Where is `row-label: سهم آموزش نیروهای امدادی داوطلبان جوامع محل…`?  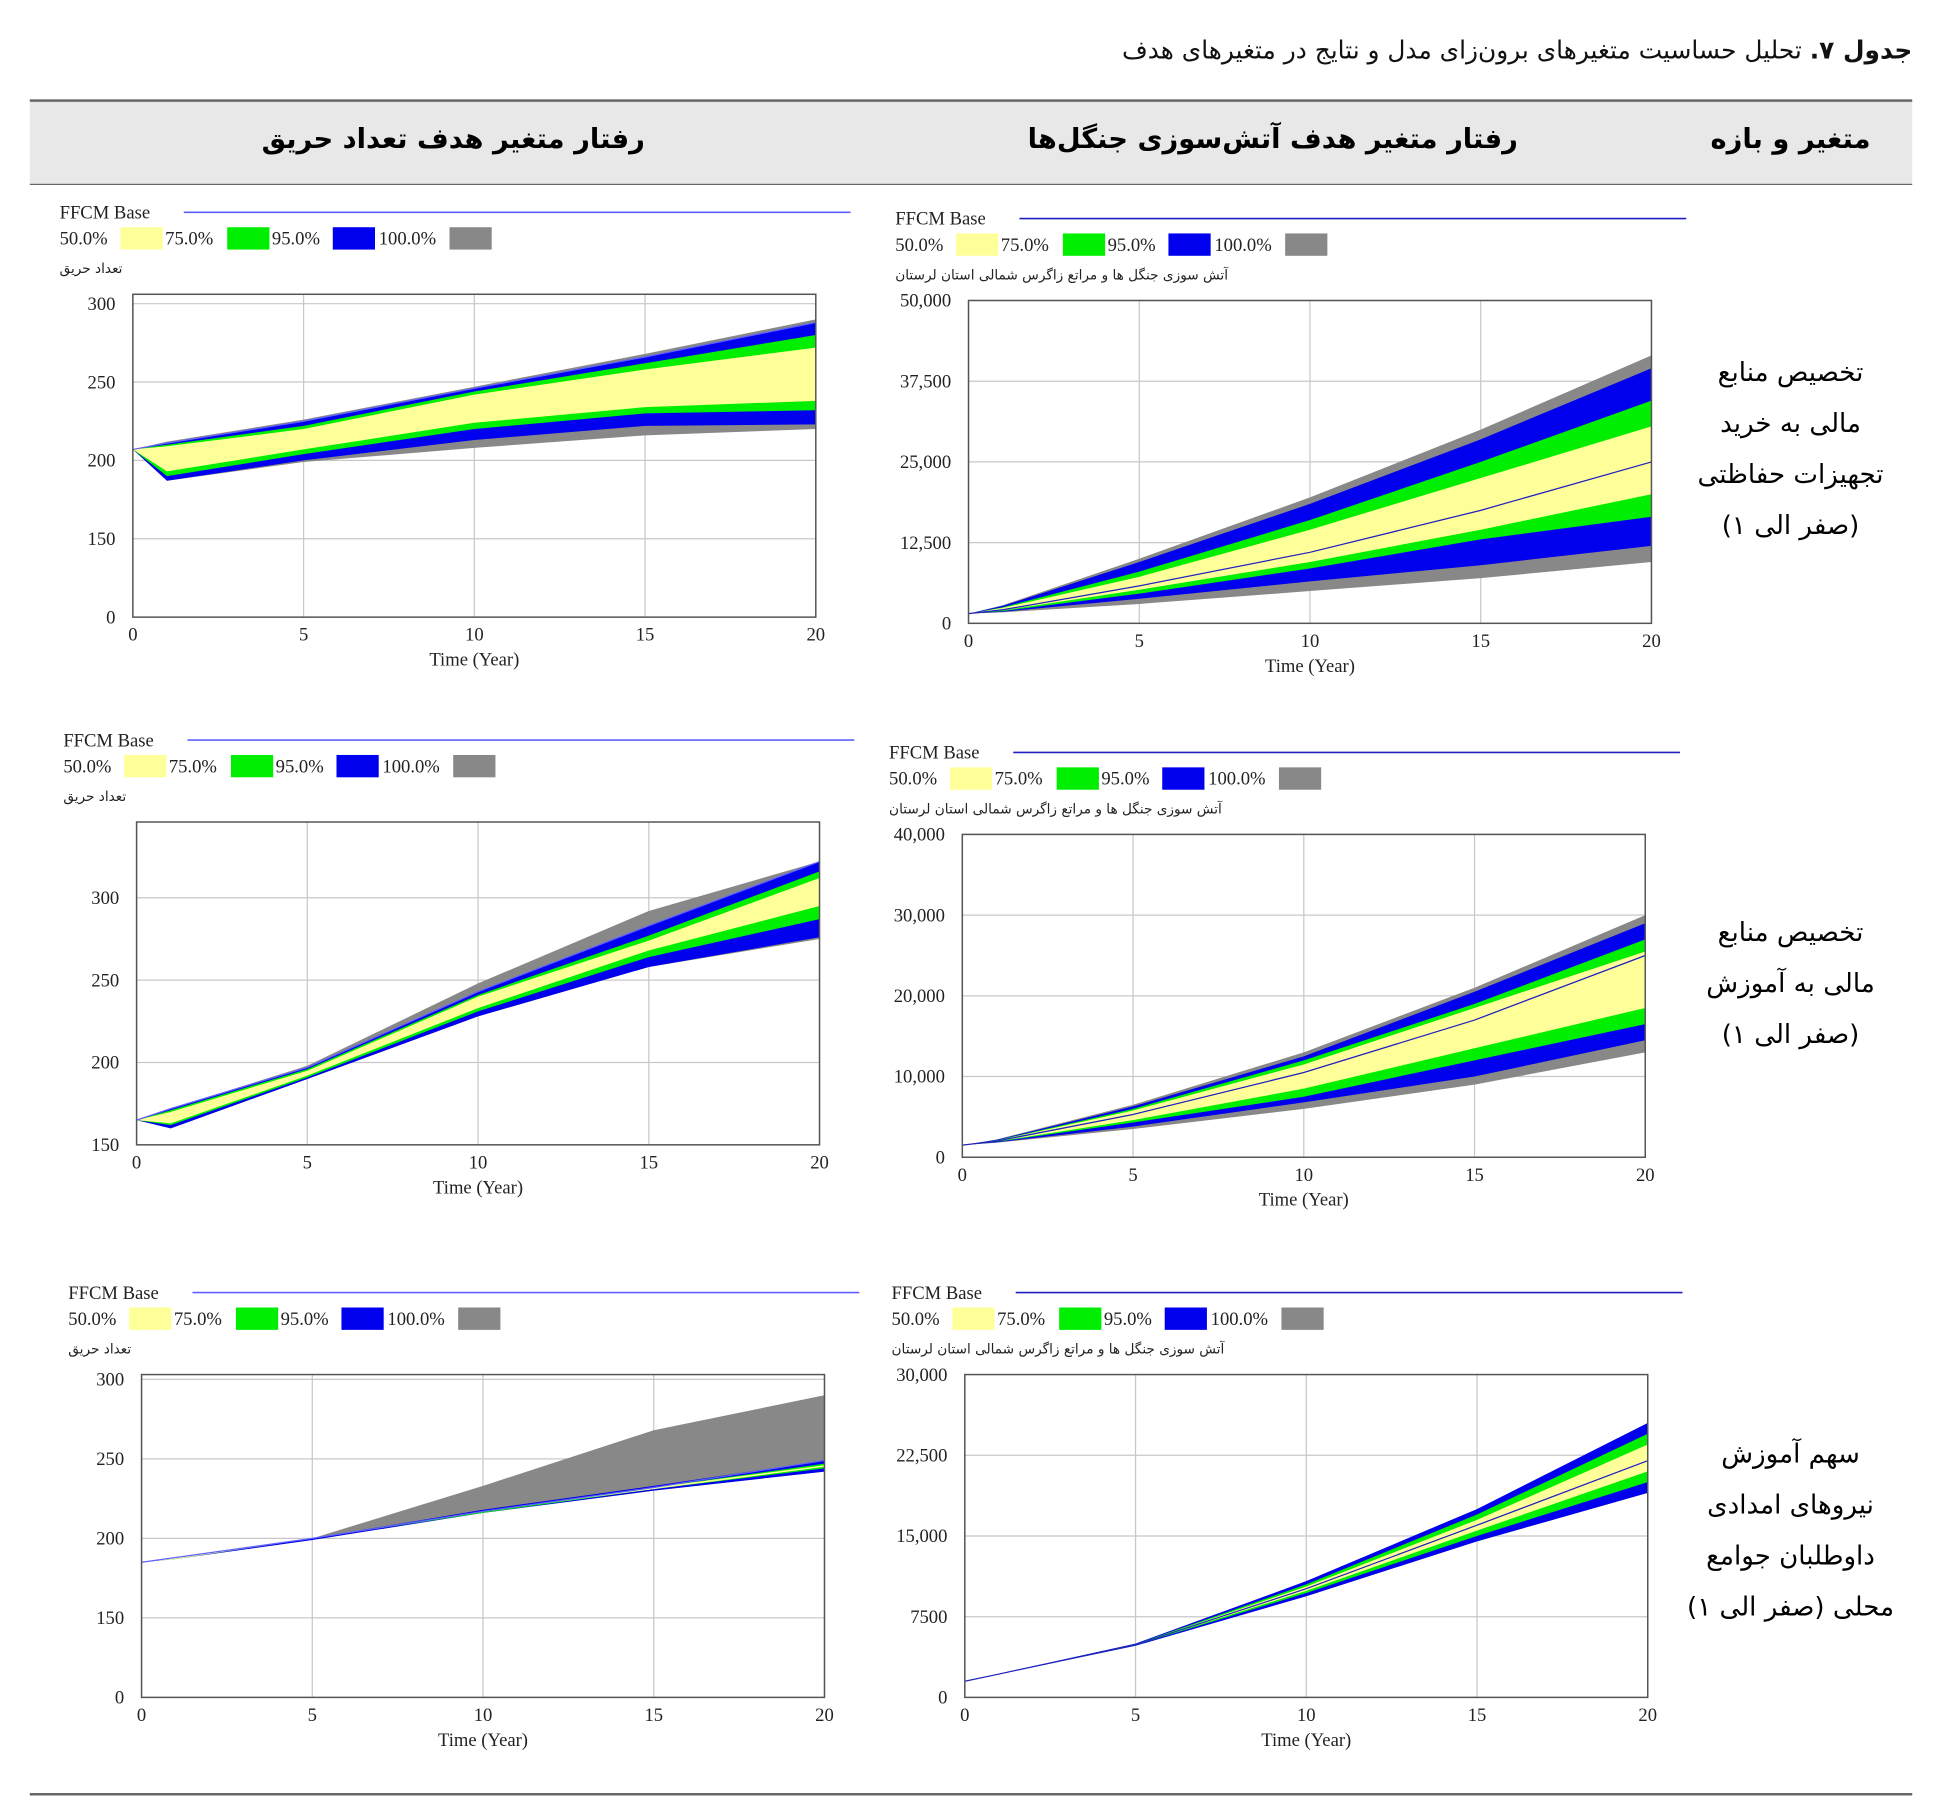
row-label: سهم آموزش نیروهای امدادی داوطلبان جوامع محل… is located at coordinates (1790, 1531).